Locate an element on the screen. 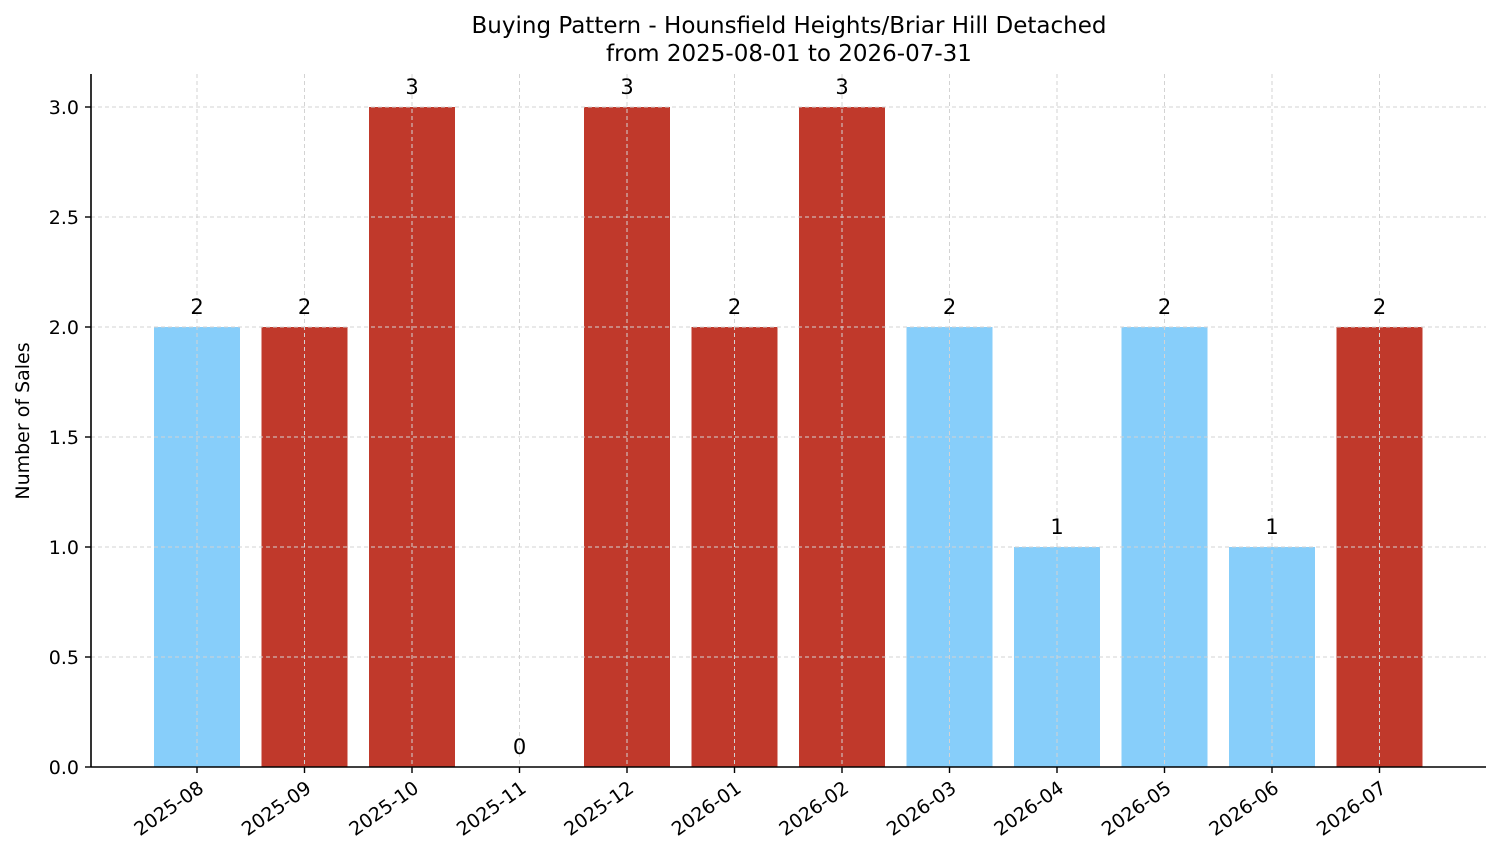 This screenshot has height=863, width=1501. chart-subtitle: from 2025-08-01 to 2026-07-31 is located at coordinates (789, 54).